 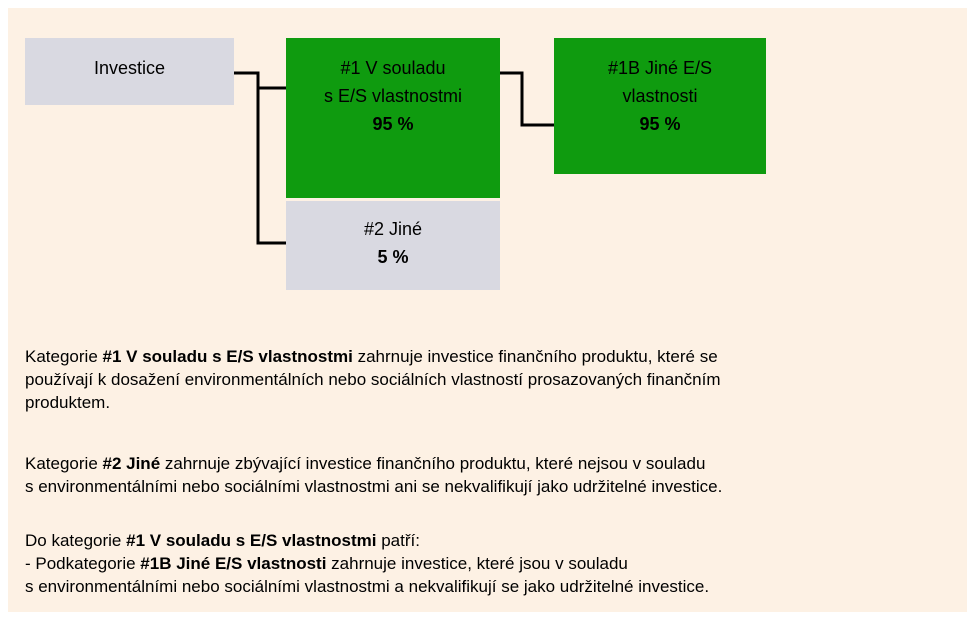 I want to click on node-label: Investice, so click(x=129, y=68).